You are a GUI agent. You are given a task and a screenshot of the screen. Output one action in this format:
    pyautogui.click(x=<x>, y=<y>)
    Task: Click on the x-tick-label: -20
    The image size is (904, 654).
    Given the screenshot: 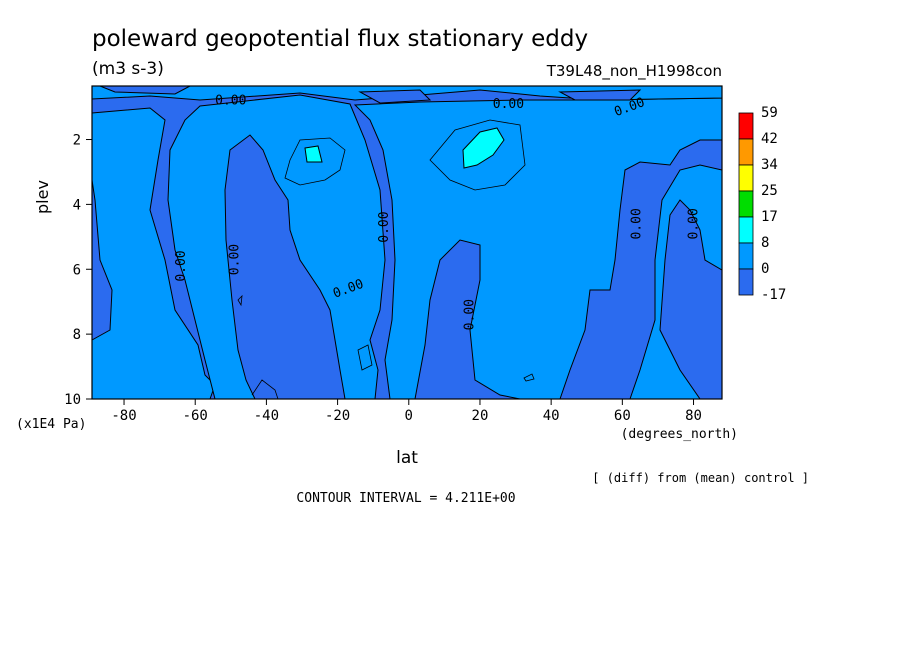 What is the action you would take?
    pyautogui.click(x=337, y=416)
    